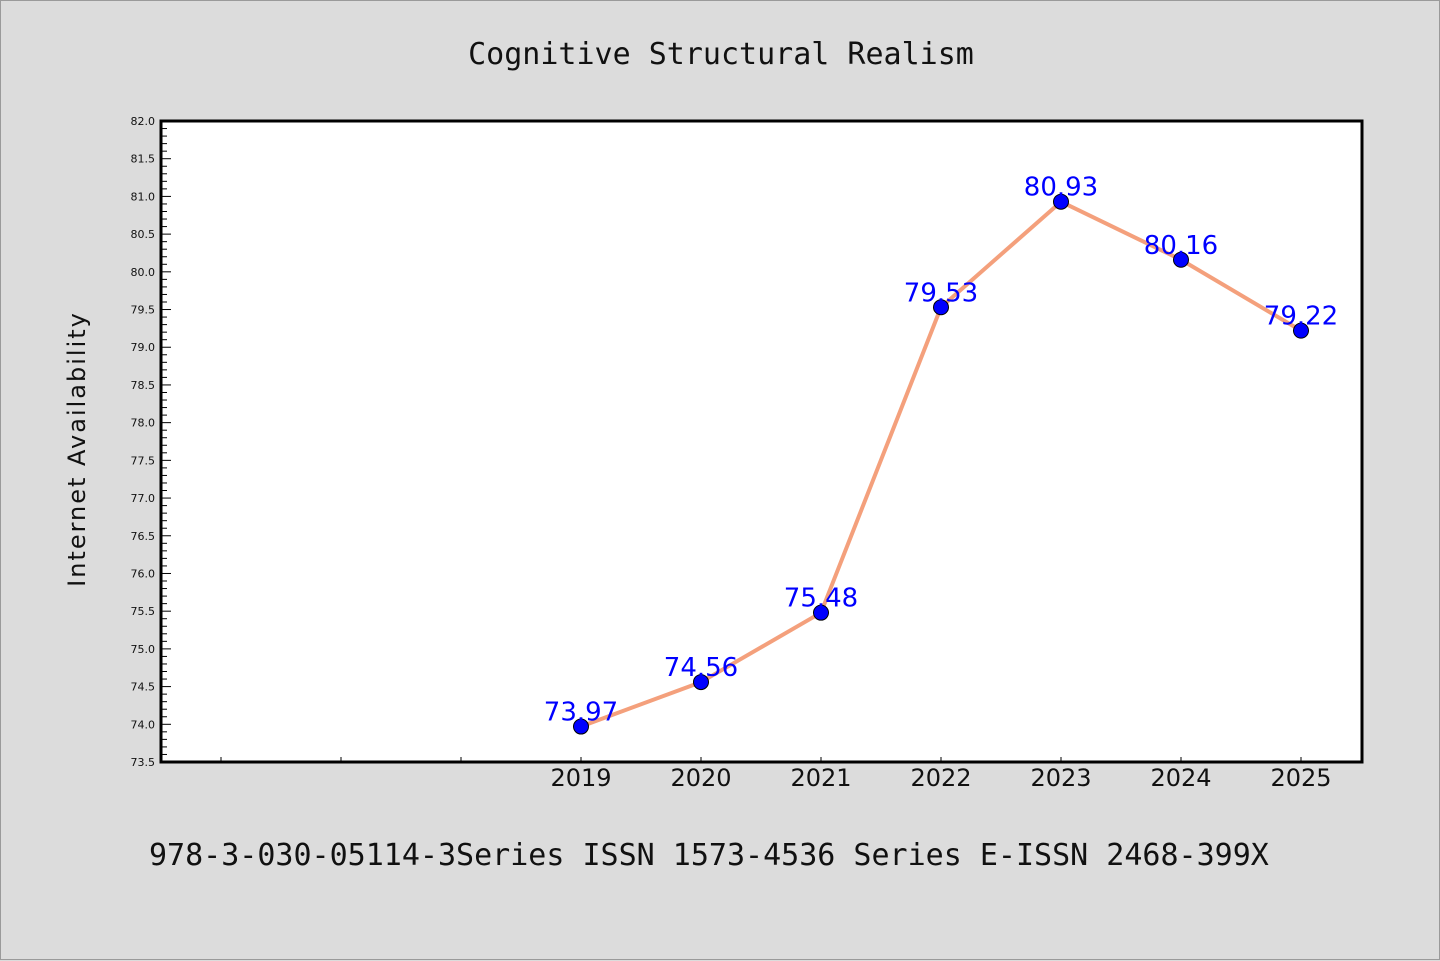  Describe the element at coordinates (1180, 778) in the screenshot. I see `x-tick-label: 2024` at that location.